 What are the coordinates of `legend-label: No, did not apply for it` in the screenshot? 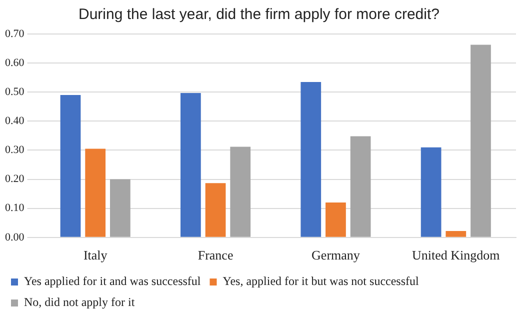 It's located at (80, 302).